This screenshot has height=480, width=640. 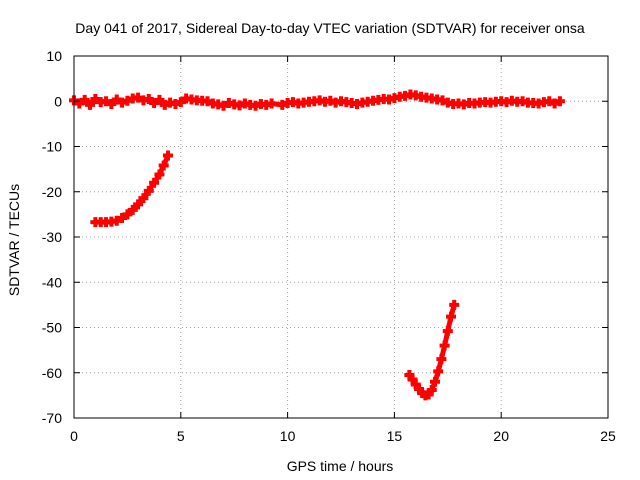 What do you see at coordinates (52, 418) in the screenshot?
I see `y-tick-label: -70` at bounding box center [52, 418].